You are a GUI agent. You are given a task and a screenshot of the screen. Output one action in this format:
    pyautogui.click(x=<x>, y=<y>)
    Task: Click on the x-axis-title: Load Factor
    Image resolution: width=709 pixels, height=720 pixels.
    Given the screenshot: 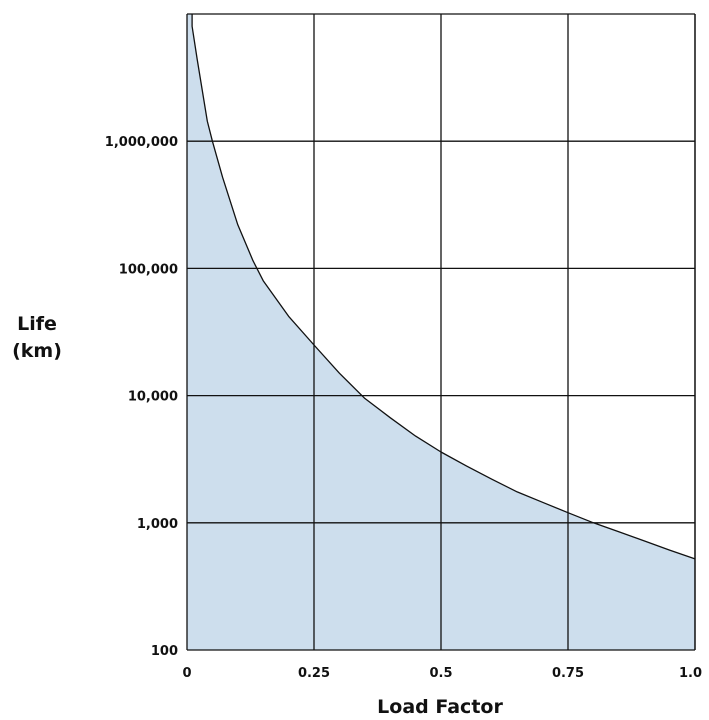 What is the action you would take?
    pyautogui.click(x=440, y=707)
    